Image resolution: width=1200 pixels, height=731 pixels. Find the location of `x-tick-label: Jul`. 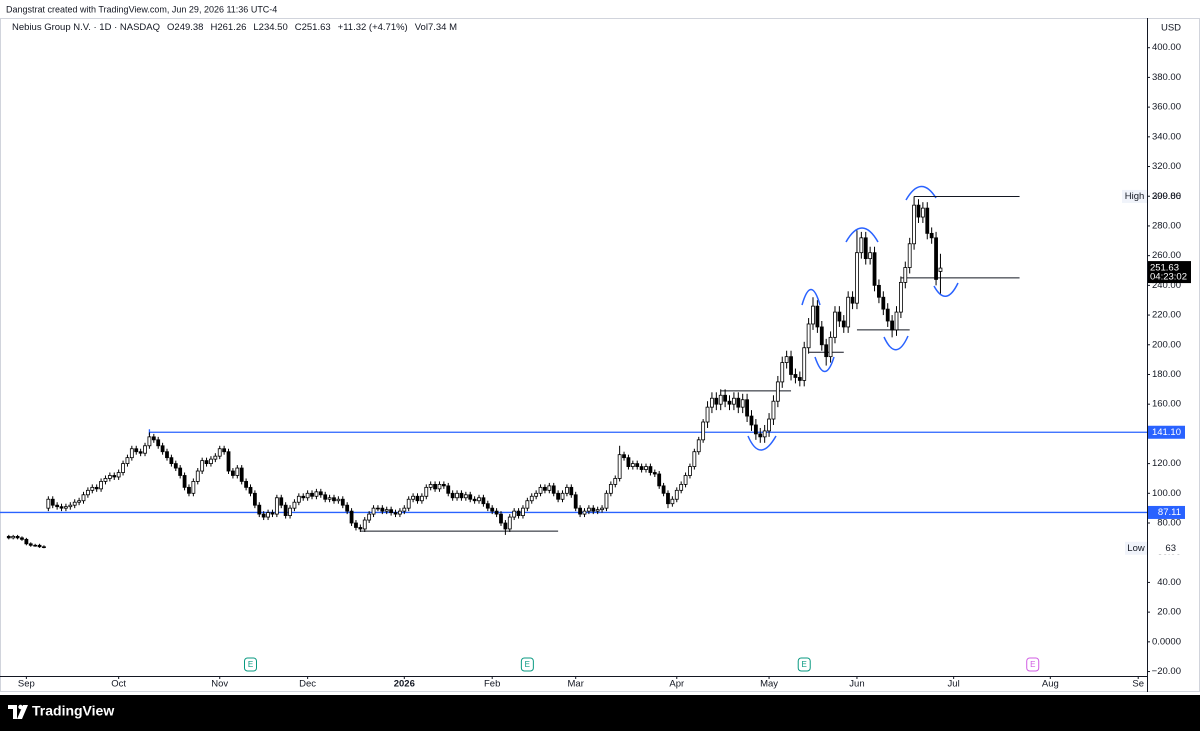

x-tick-label: Jul is located at coordinates (954, 684).